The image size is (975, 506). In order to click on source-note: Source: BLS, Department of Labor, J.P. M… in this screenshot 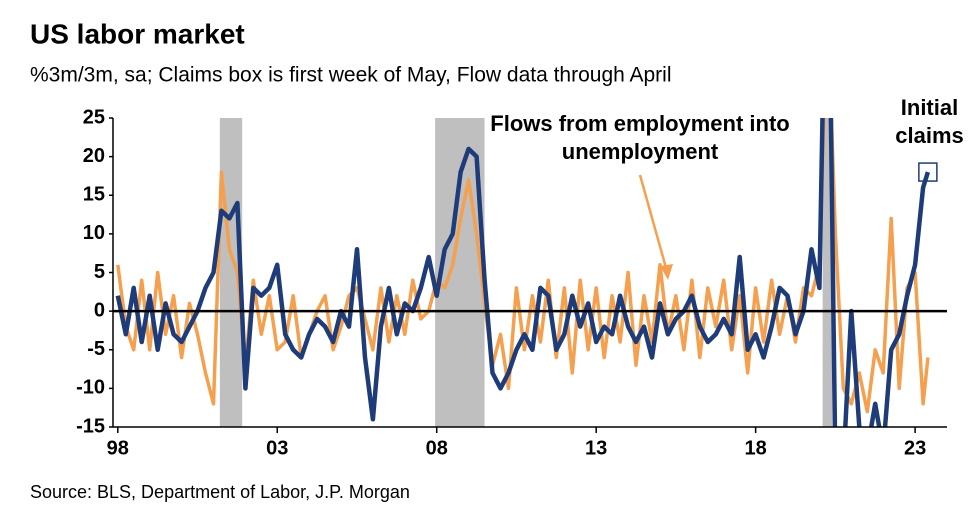, I will do `click(220, 492)`.